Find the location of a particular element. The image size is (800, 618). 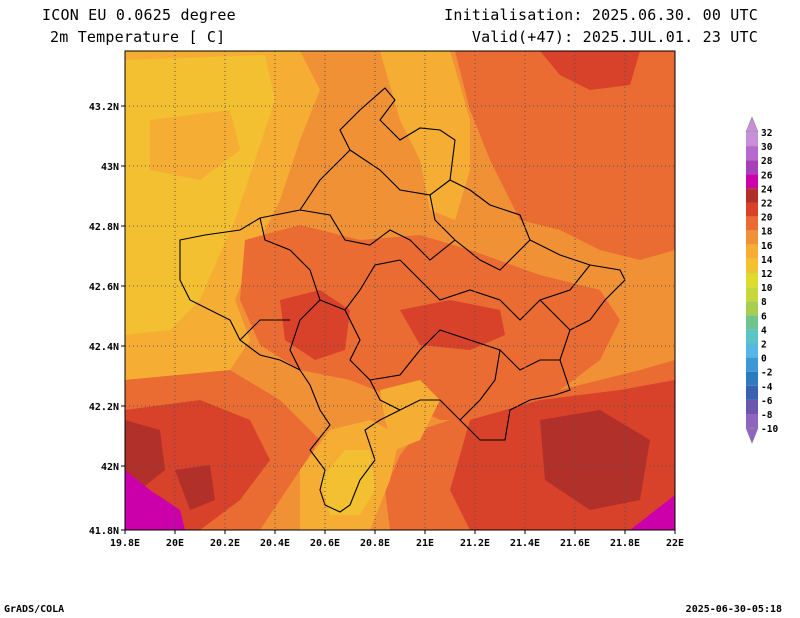

valid-time: Valid(+47): 2025.JUL.01. 23 UTC is located at coordinates (614, 37).